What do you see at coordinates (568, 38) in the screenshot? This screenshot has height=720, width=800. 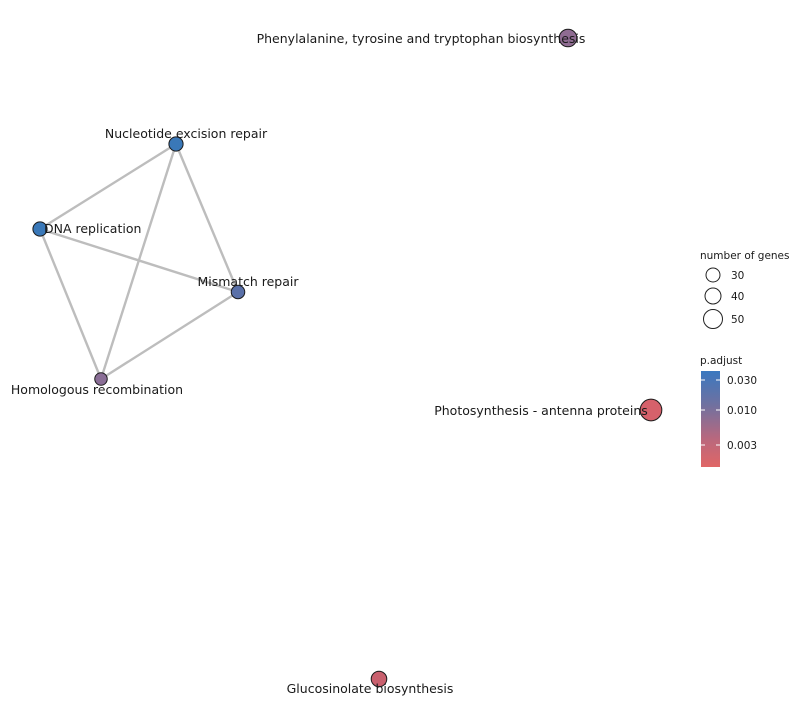 I see `node-phenyl` at bounding box center [568, 38].